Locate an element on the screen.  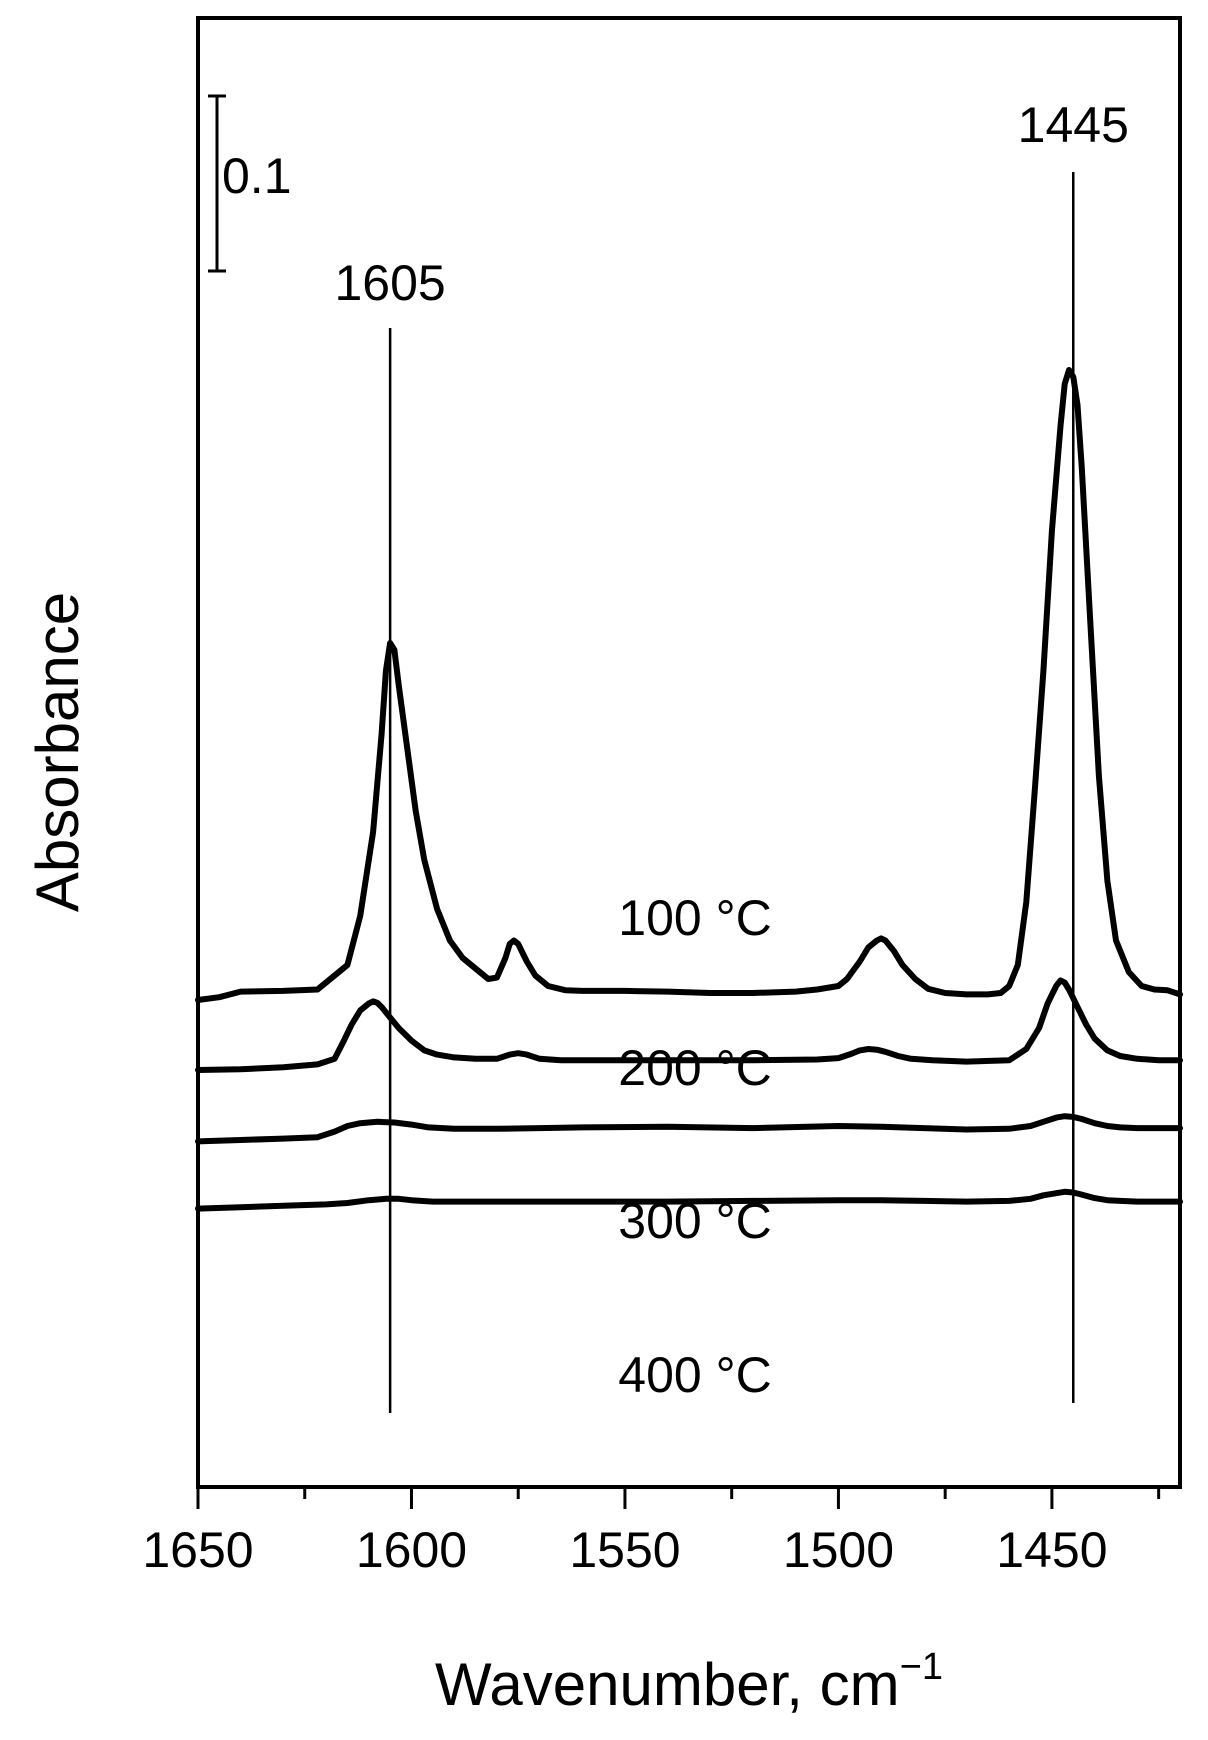
series-label-2: 200 °C is located at coordinates (694, 1068).